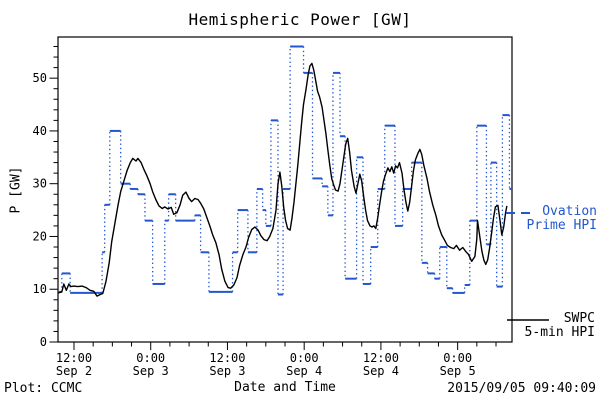  I want to click on legend-swpc: SWPC 5-min HPI, so click(560, 326).